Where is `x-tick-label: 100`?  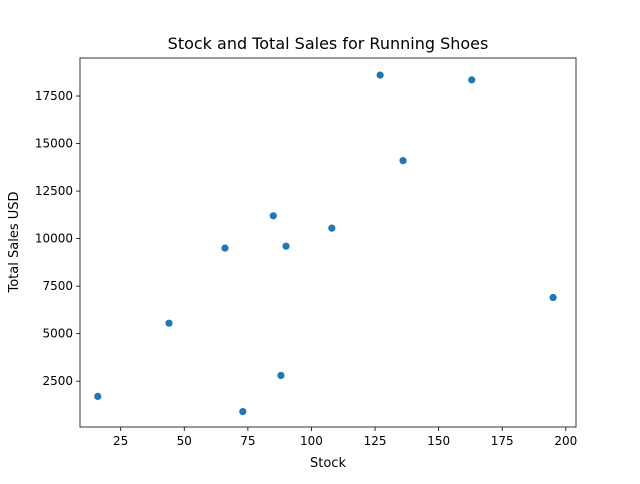 x-tick-label: 100 is located at coordinates (311, 441).